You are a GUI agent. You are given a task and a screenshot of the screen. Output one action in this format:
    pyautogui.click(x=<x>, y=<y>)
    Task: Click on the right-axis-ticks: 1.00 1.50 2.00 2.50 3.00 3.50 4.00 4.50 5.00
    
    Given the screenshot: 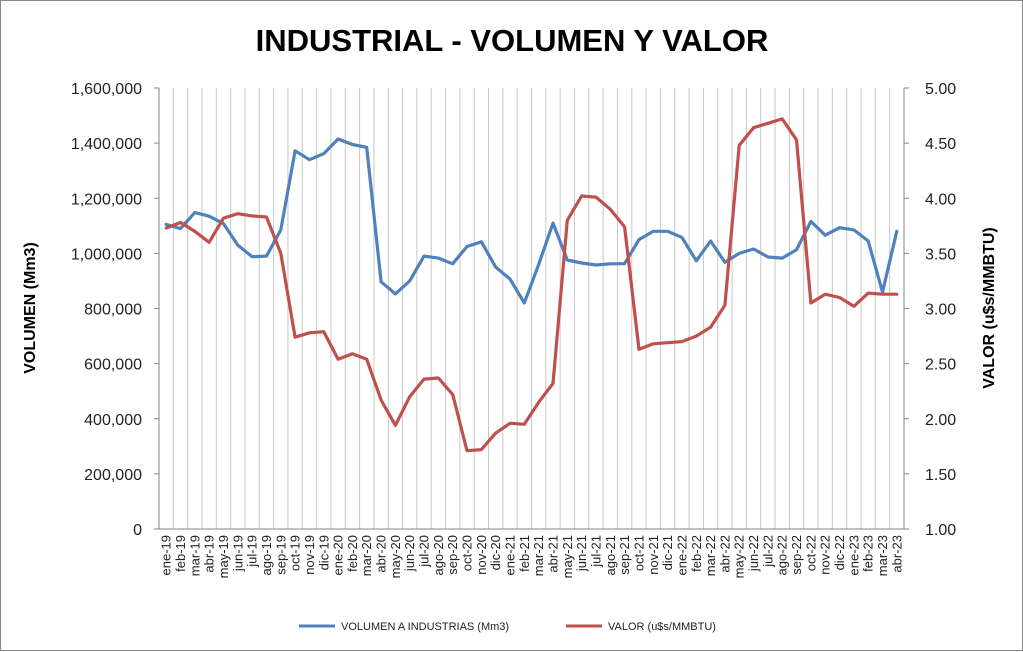 What is the action you would take?
    pyautogui.click(x=930, y=310)
    